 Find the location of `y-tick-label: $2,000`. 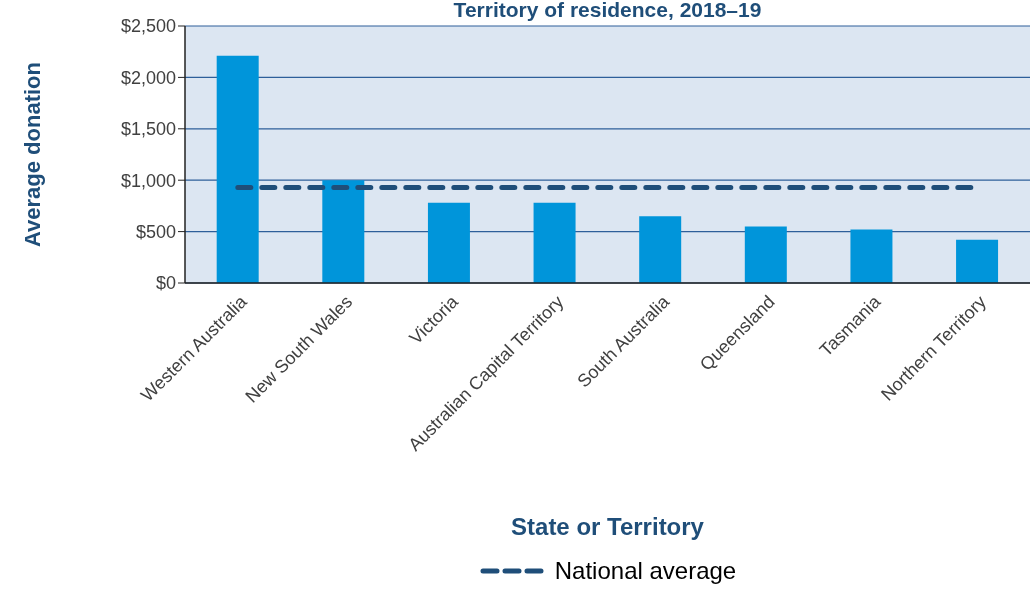

y-tick-label: $2,000 is located at coordinates (148, 77).